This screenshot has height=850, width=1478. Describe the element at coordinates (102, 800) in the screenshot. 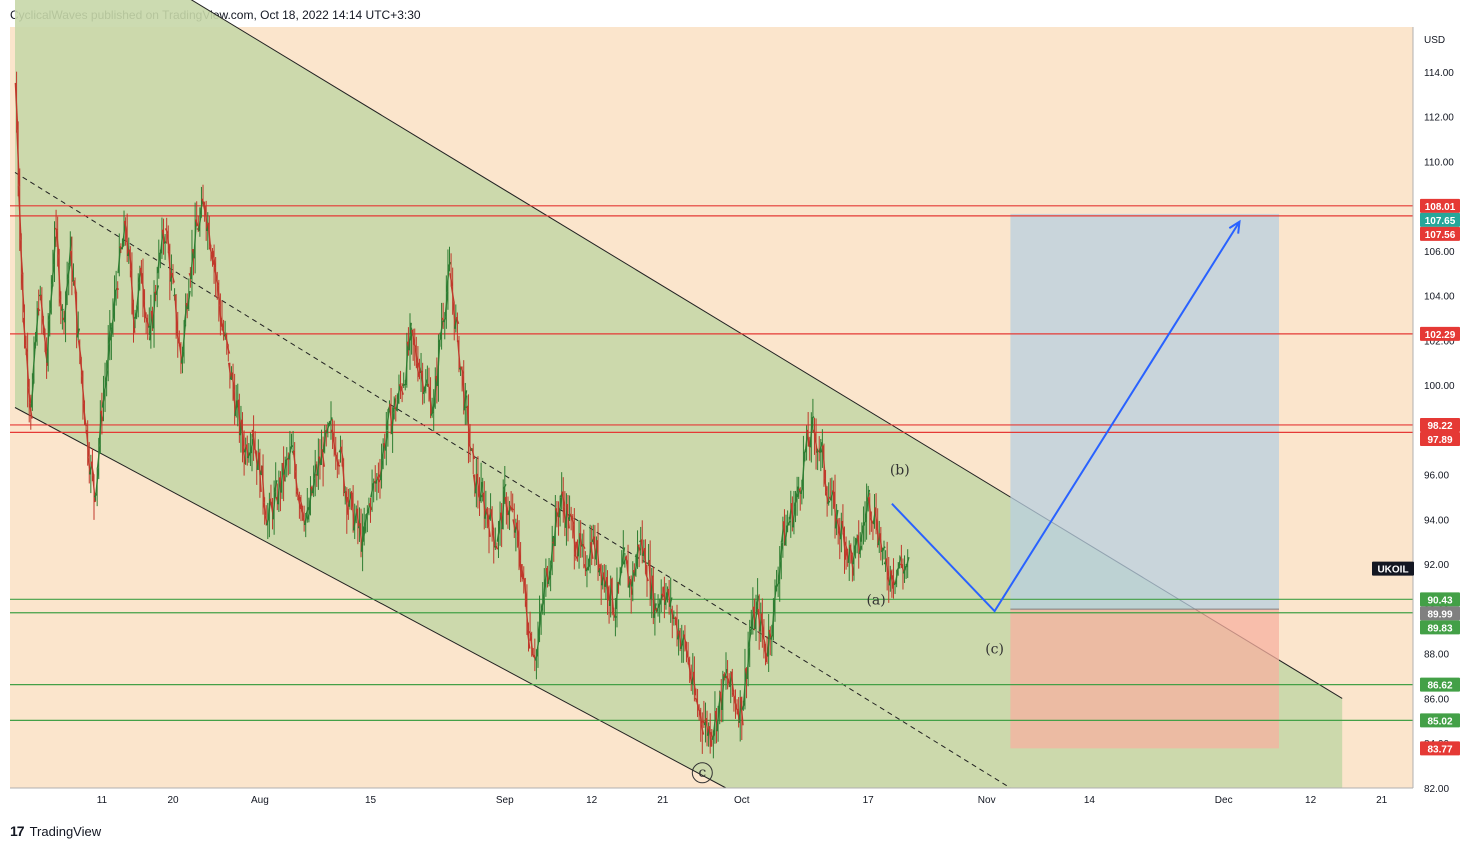

I see `time-tick-label: 11` at that location.